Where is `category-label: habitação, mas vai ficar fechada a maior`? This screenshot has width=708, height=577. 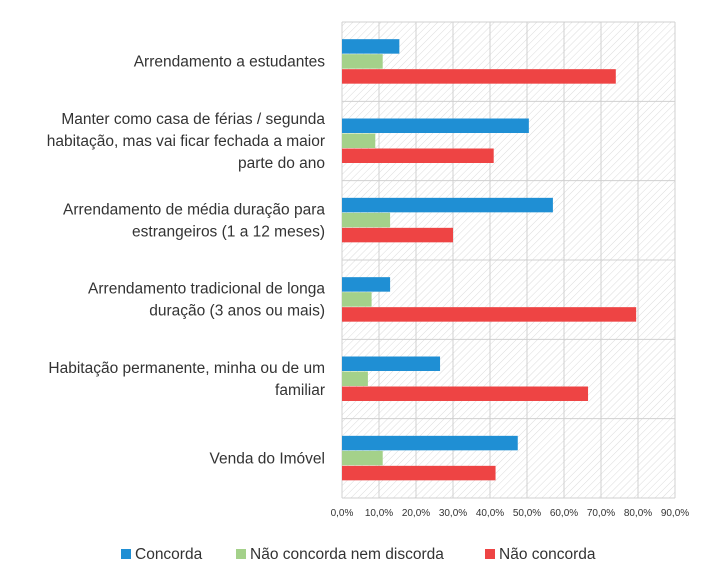
category-label: habitação, mas vai ficar fechada a maior is located at coordinates (186, 141).